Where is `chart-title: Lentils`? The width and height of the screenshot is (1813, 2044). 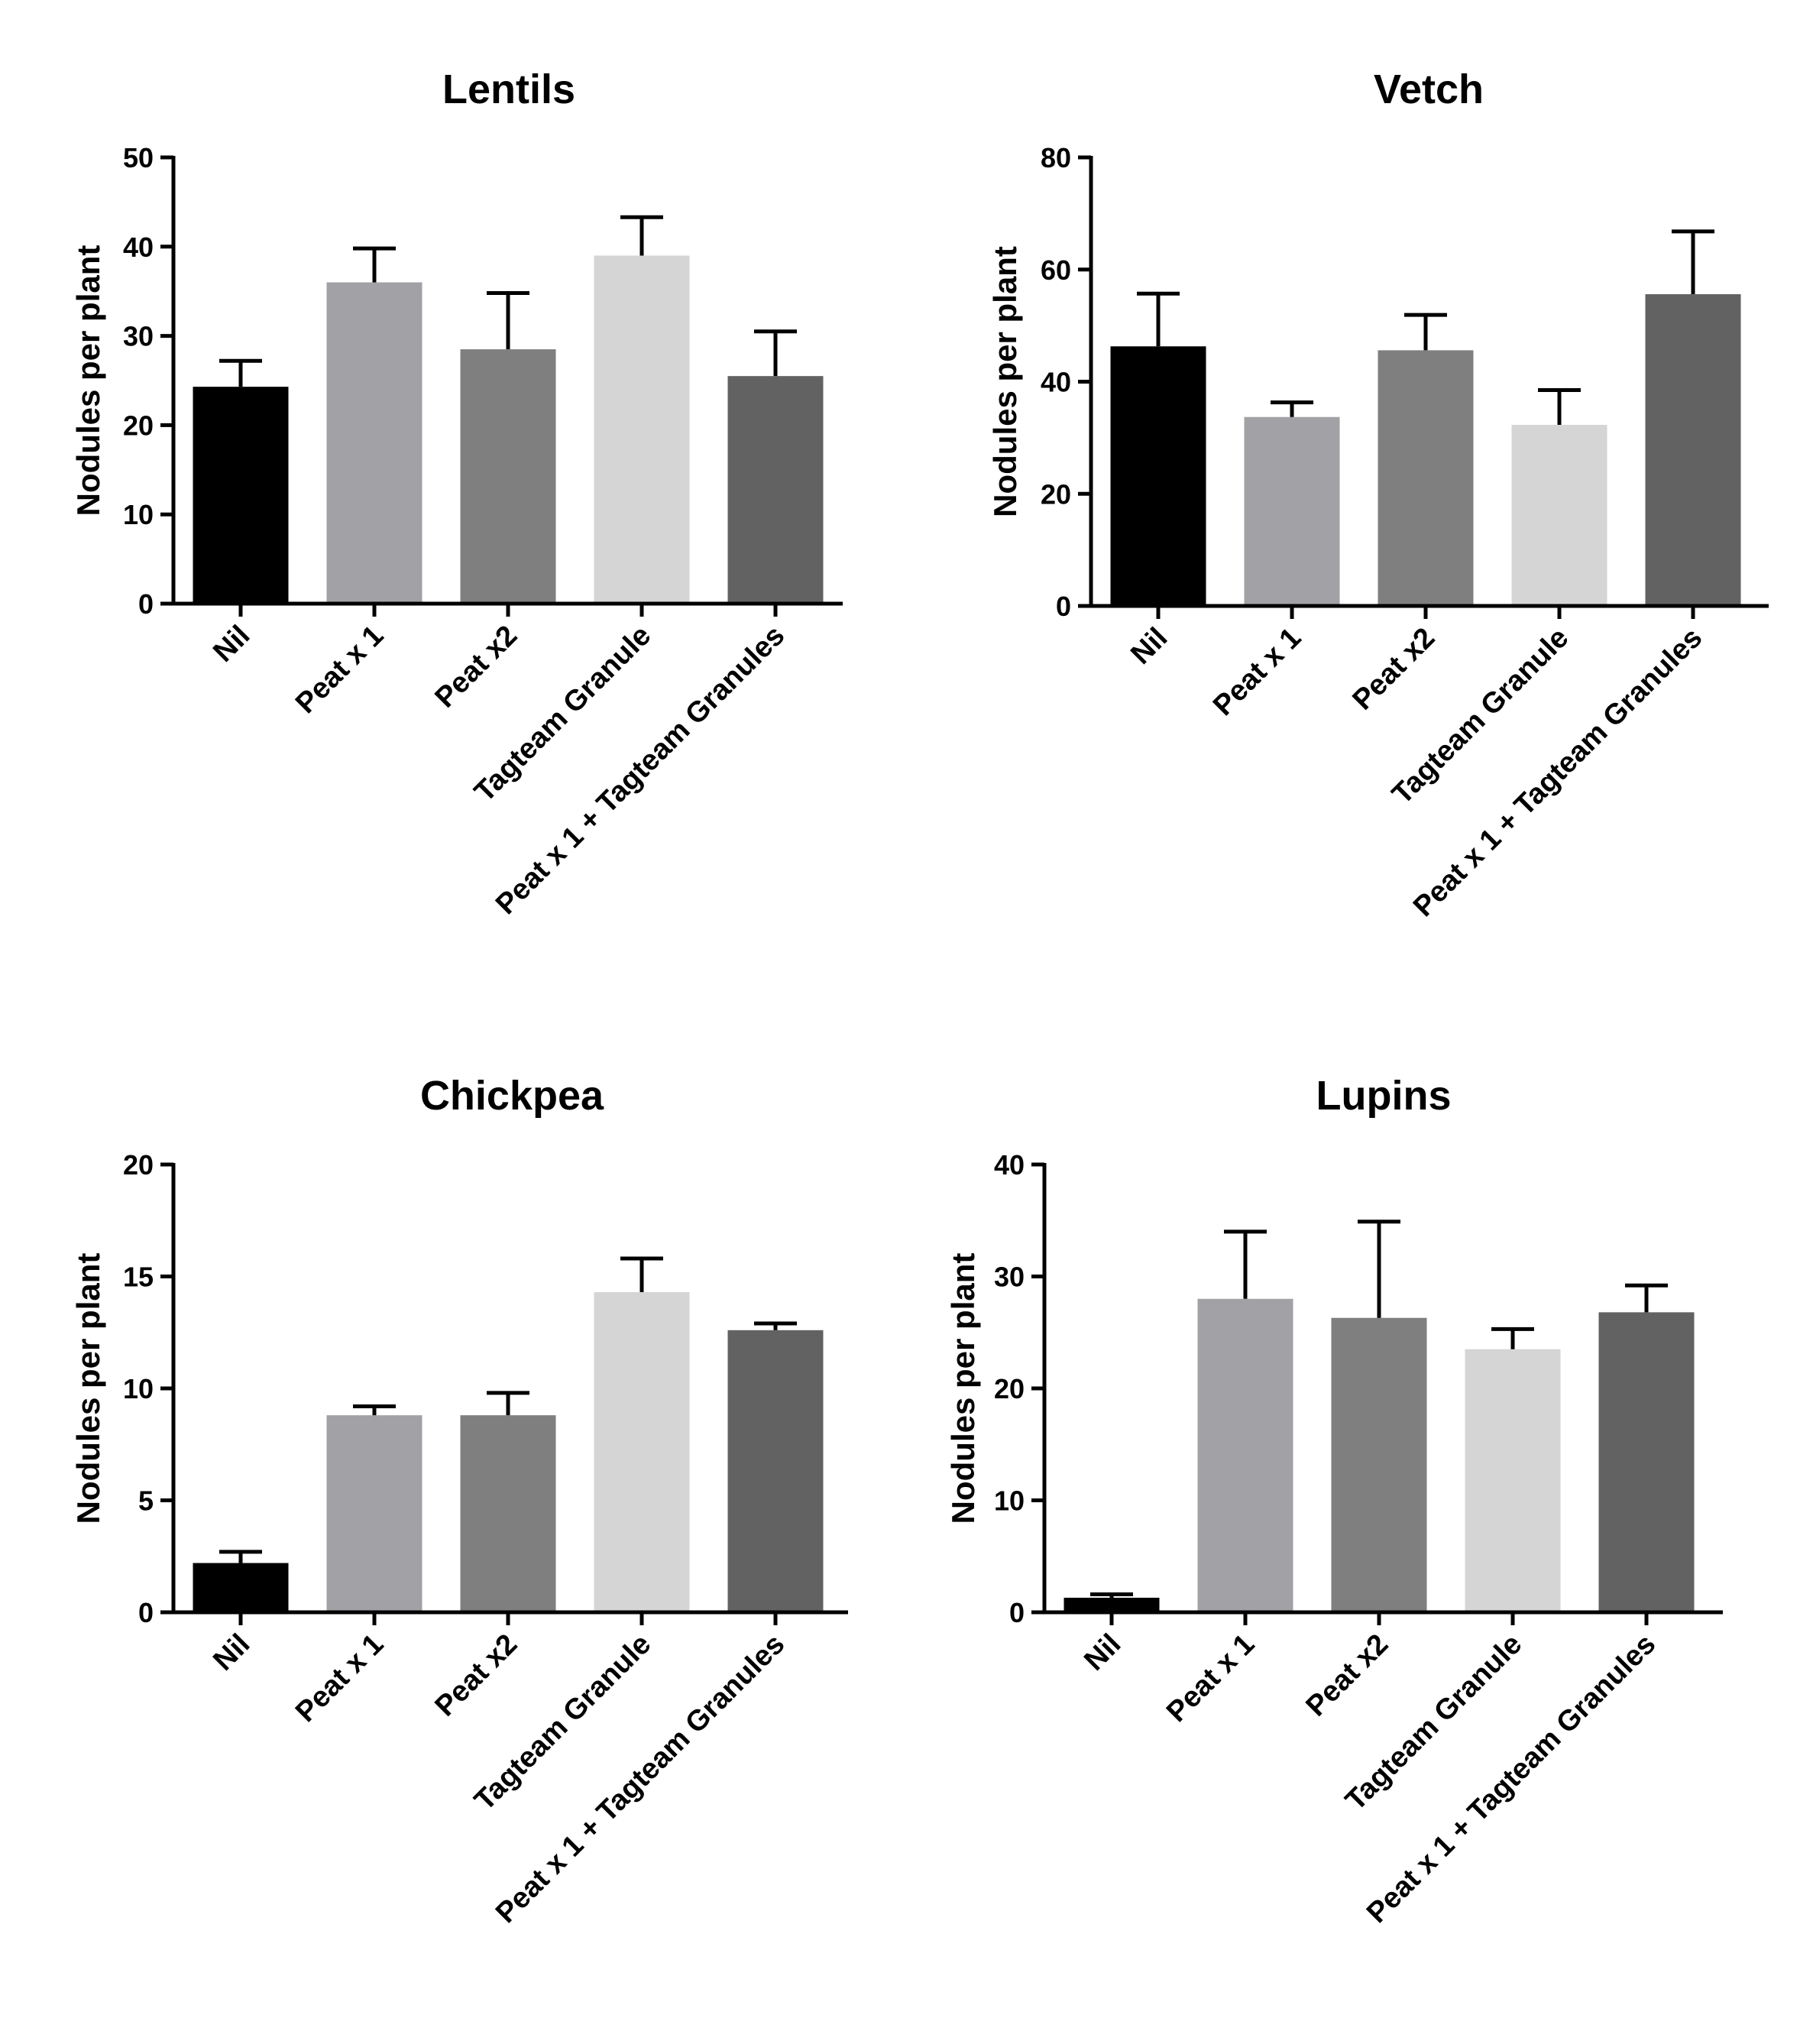 chart-title: Lentils is located at coordinates (509, 89).